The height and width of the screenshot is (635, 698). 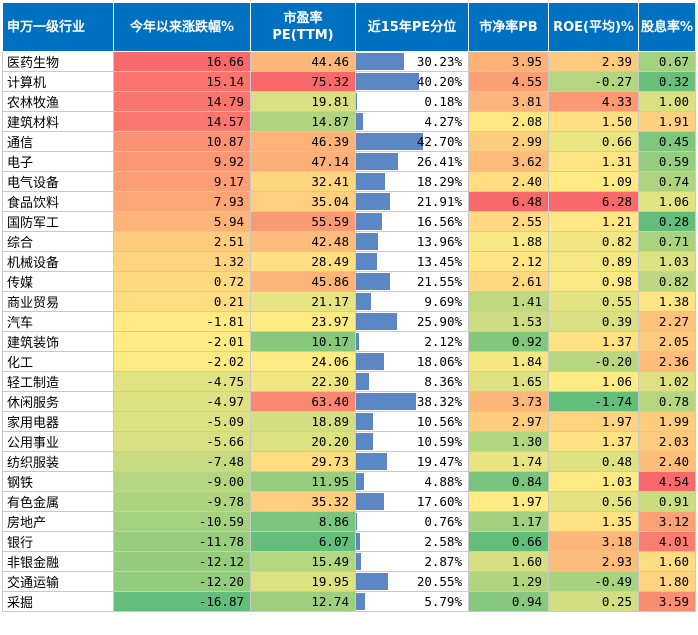 What do you see at coordinates (439, 401) in the screenshot?
I see `pe-percentile-value: 38.32%` at bounding box center [439, 401].